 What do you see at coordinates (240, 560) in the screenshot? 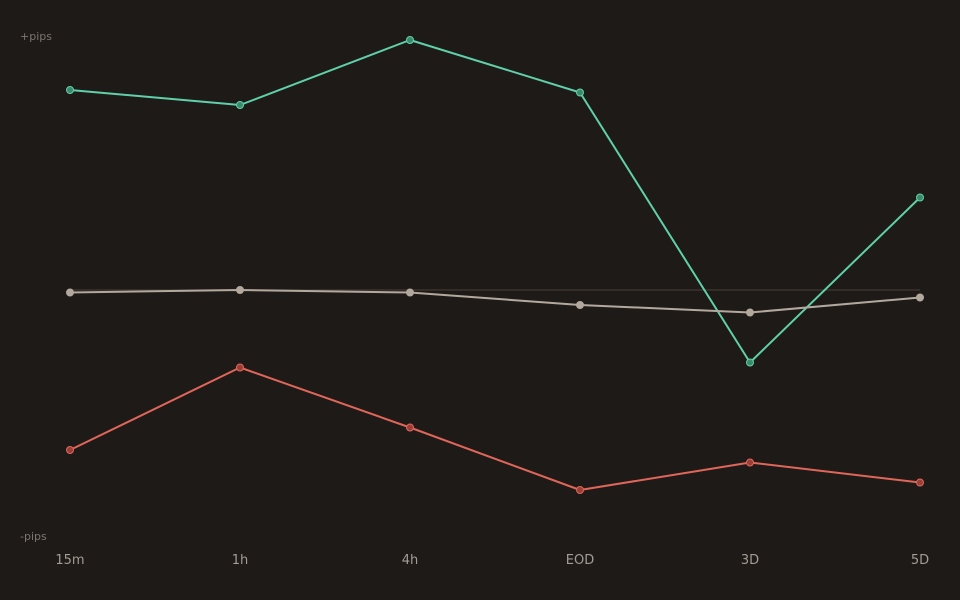
I see `x-tick-label: 1h` at bounding box center [240, 560].